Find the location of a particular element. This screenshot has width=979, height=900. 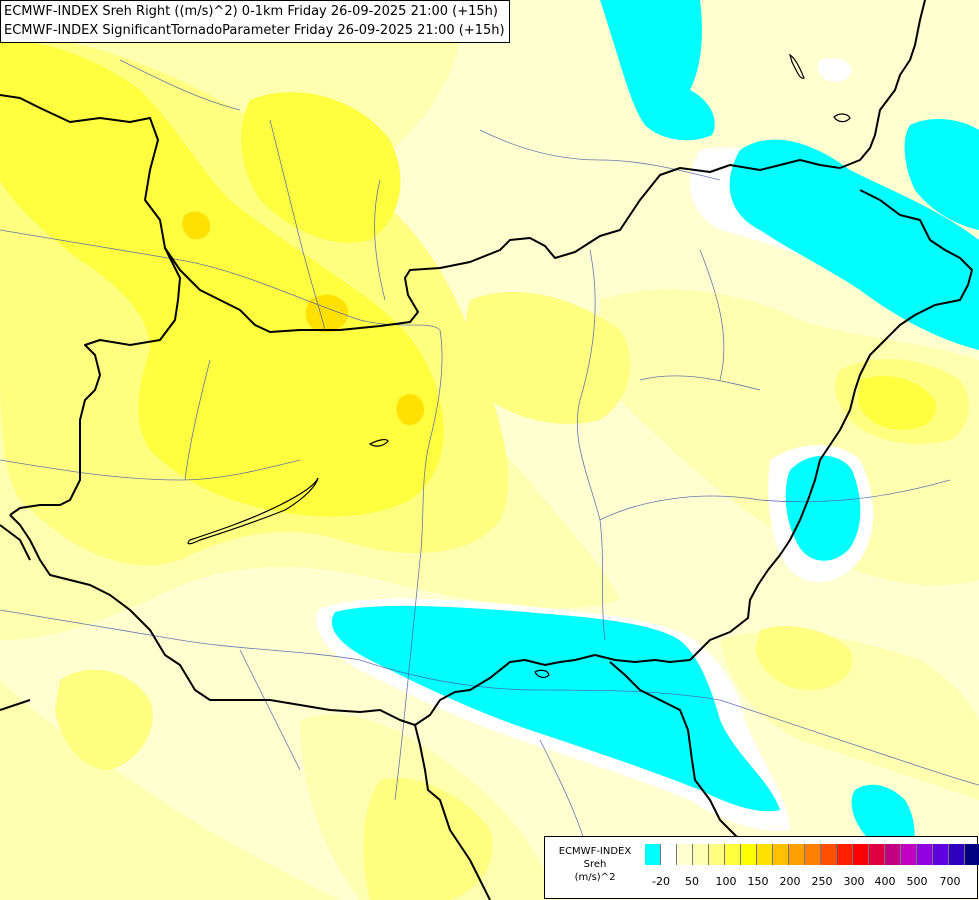

legend-tick-label: 50 is located at coordinates (692, 881).